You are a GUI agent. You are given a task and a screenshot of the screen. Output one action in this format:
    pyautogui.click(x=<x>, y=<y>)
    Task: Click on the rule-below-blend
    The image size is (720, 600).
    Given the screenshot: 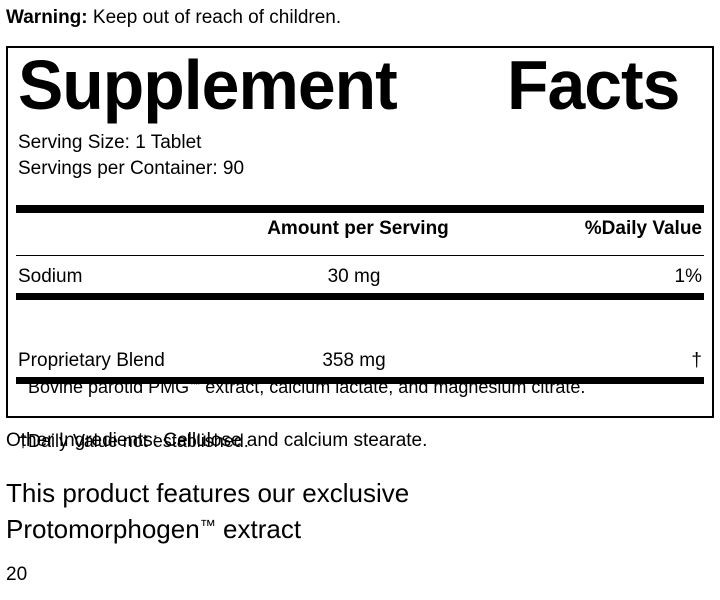 What is the action you would take?
    pyautogui.click(x=360, y=380)
    